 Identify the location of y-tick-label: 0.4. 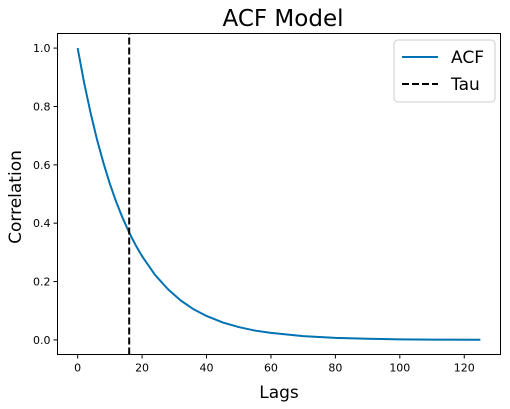
(42, 223).